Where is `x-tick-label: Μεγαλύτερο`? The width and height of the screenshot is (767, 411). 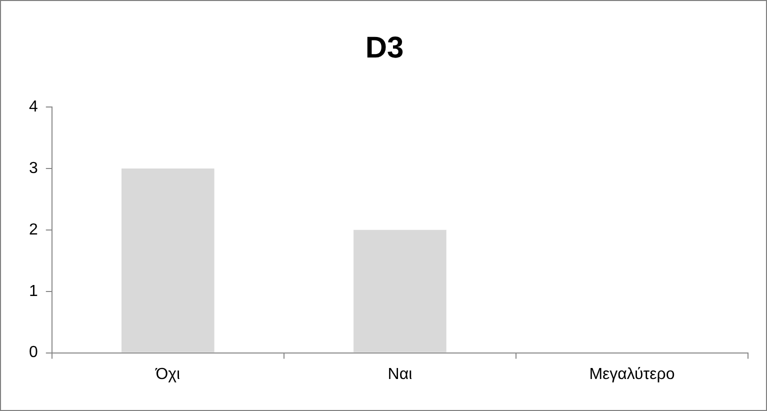 x-tick-label: Μεγαλύτερο is located at coordinates (632, 374).